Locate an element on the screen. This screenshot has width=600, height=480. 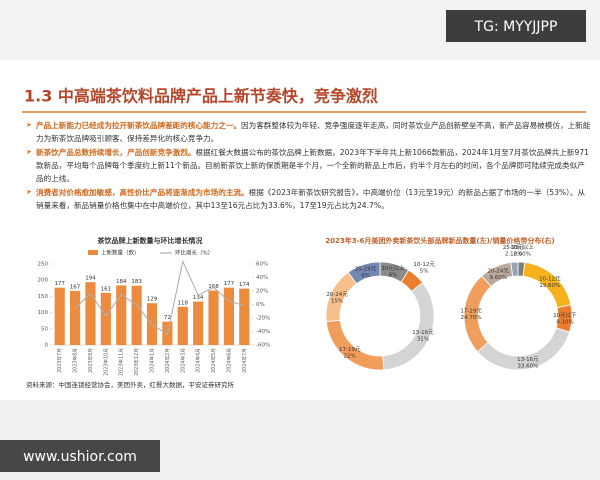
legend-swatch is located at coordinates (93, 252).